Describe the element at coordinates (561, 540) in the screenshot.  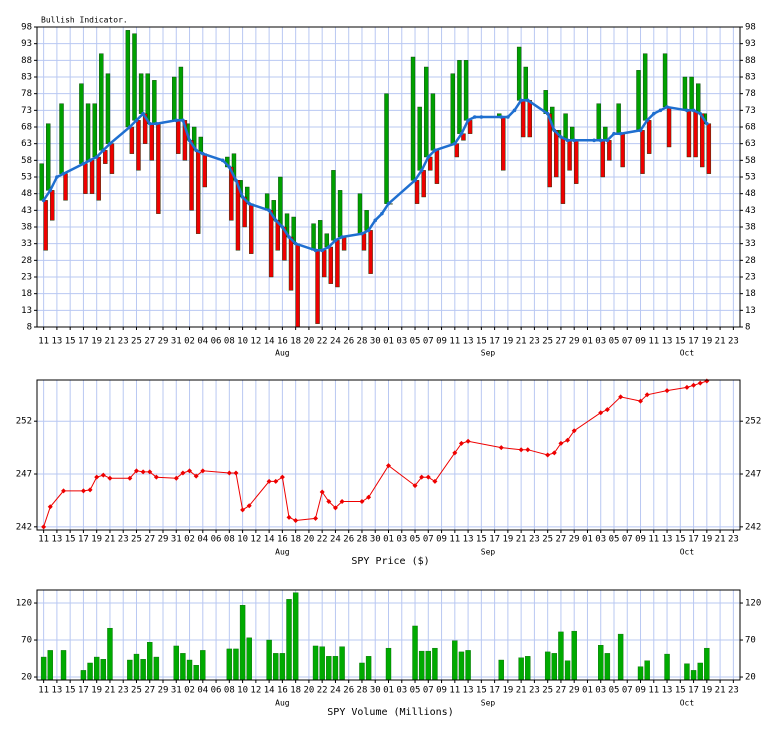
I see `x-tick-label: 27` at that location.